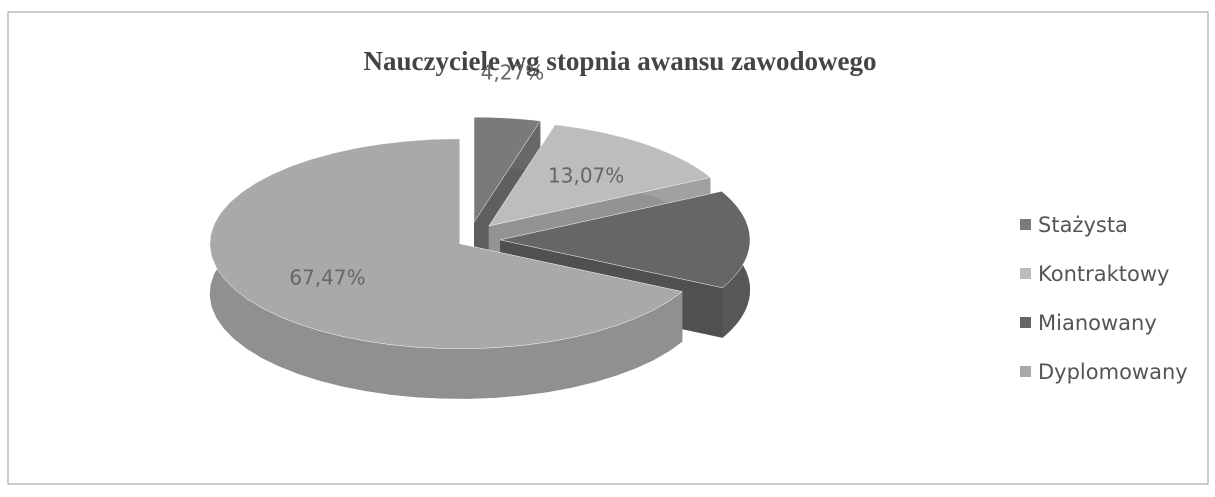 This screenshot has width=1215, height=497. I want to click on data-label: 13,07%, so click(586, 175).